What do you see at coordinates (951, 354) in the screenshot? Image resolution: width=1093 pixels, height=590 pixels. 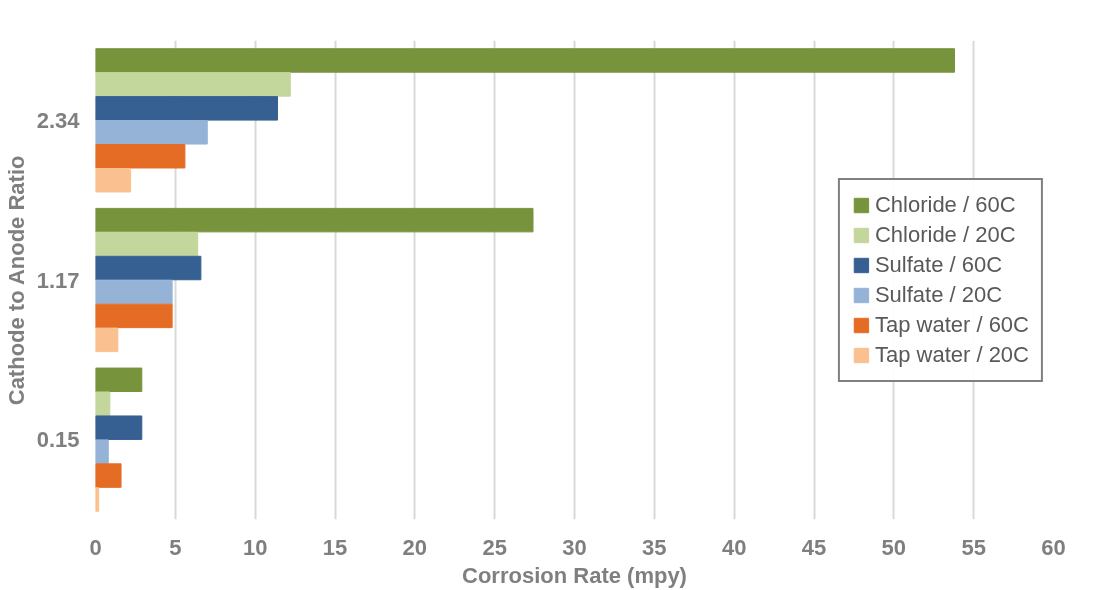 I see `legend-label: Tap water / 20C` at bounding box center [951, 354].